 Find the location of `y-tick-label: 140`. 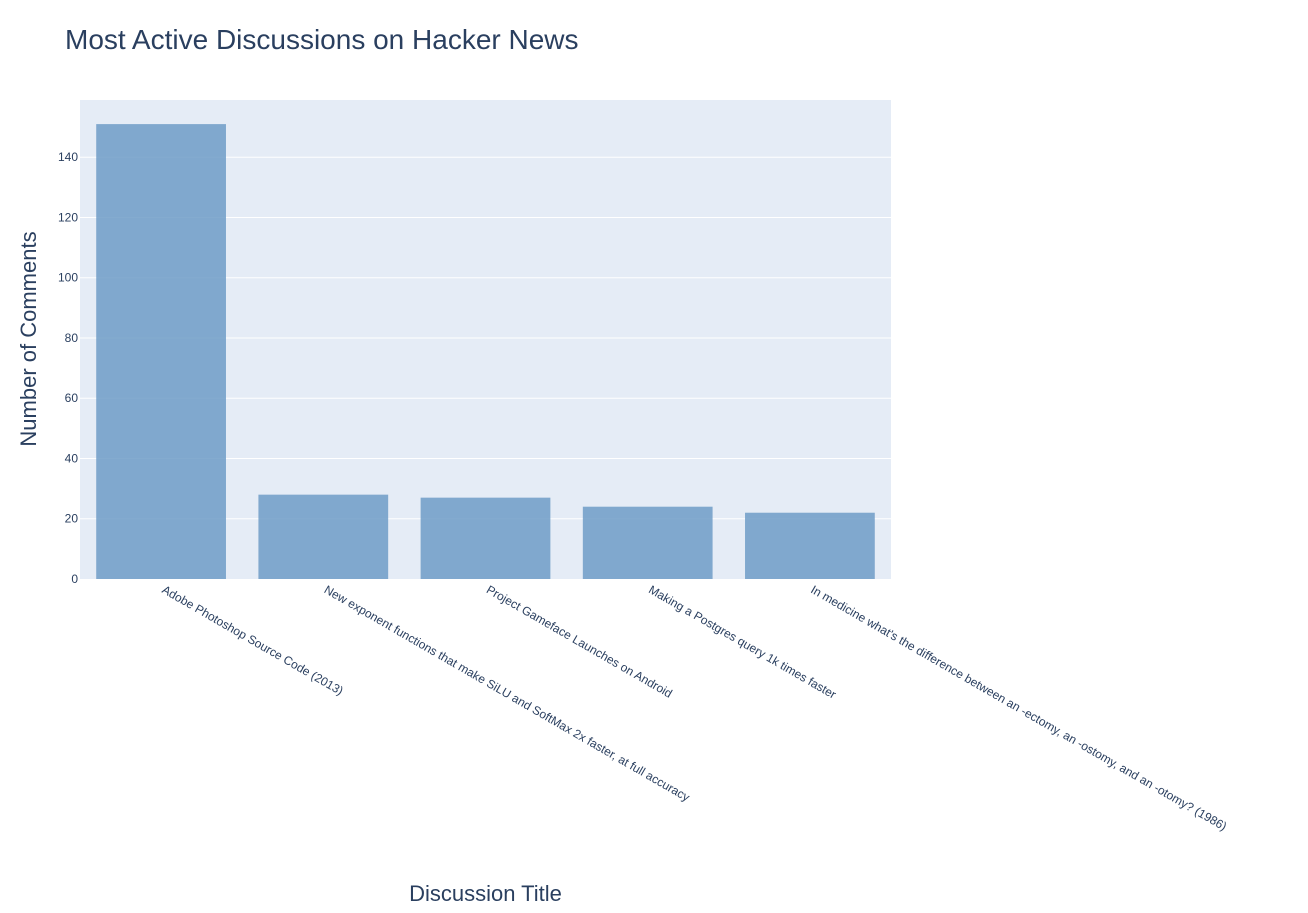

y-tick-label: 140 is located at coordinates (68, 157).